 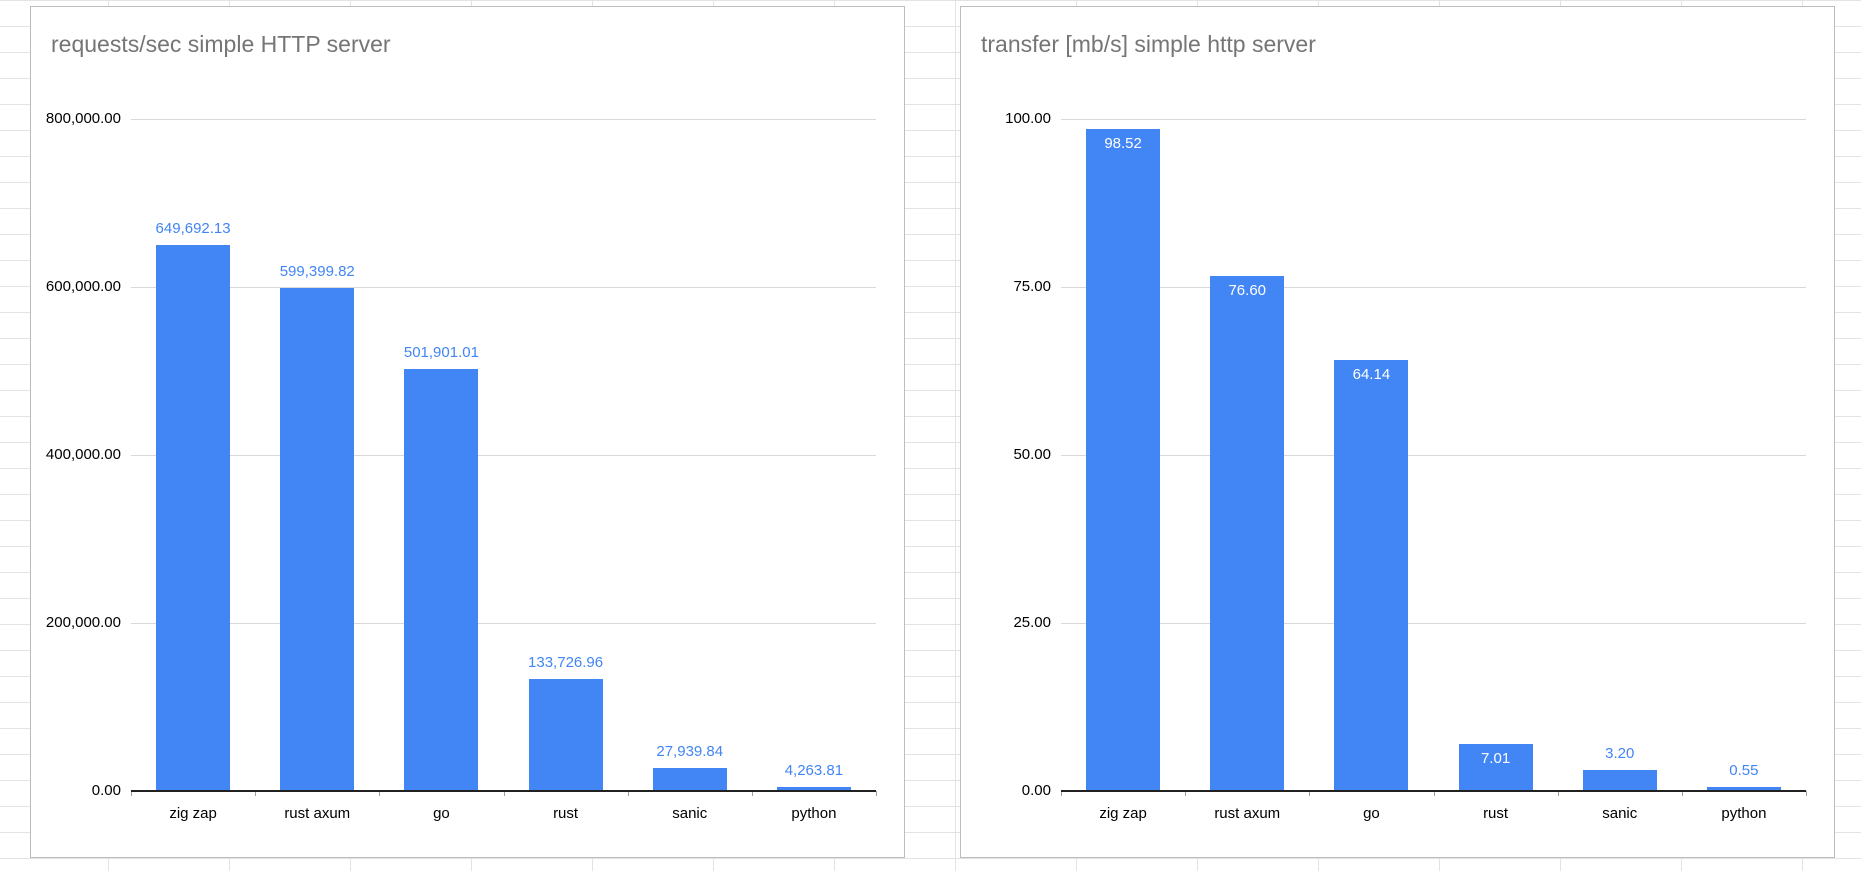 I want to click on y-tick-label: 200,000.00, so click(x=83, y=622).